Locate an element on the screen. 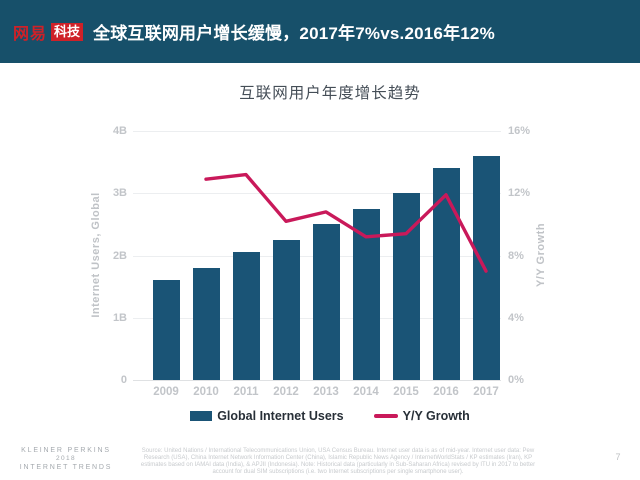  right-axis-tick: 12% is located at coordinates (519, 193).